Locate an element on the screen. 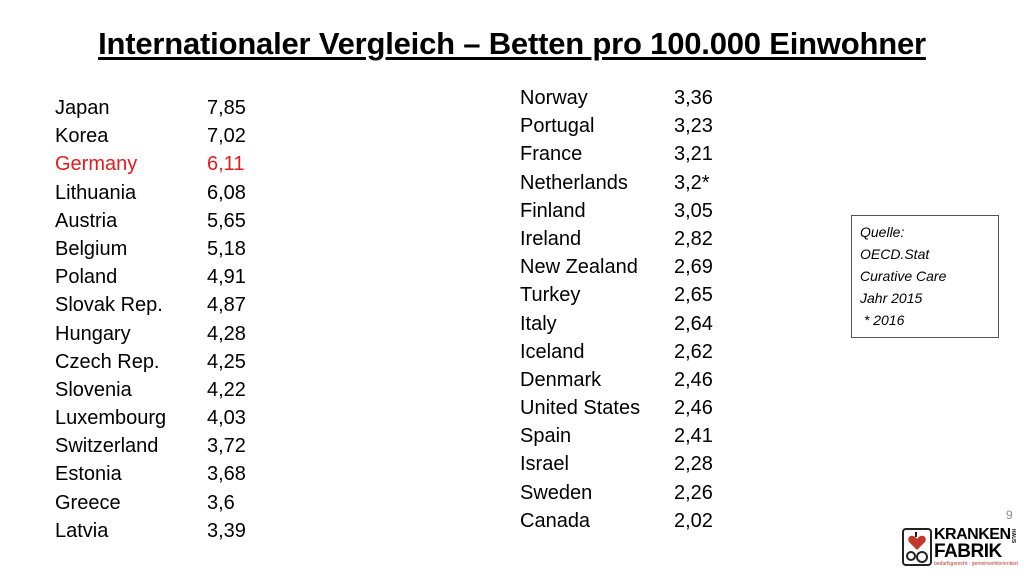 Image resolution: width=1024 pixels, height=576 pixels. country-row: Poland 4,91 is located at coordinates (150, 277).